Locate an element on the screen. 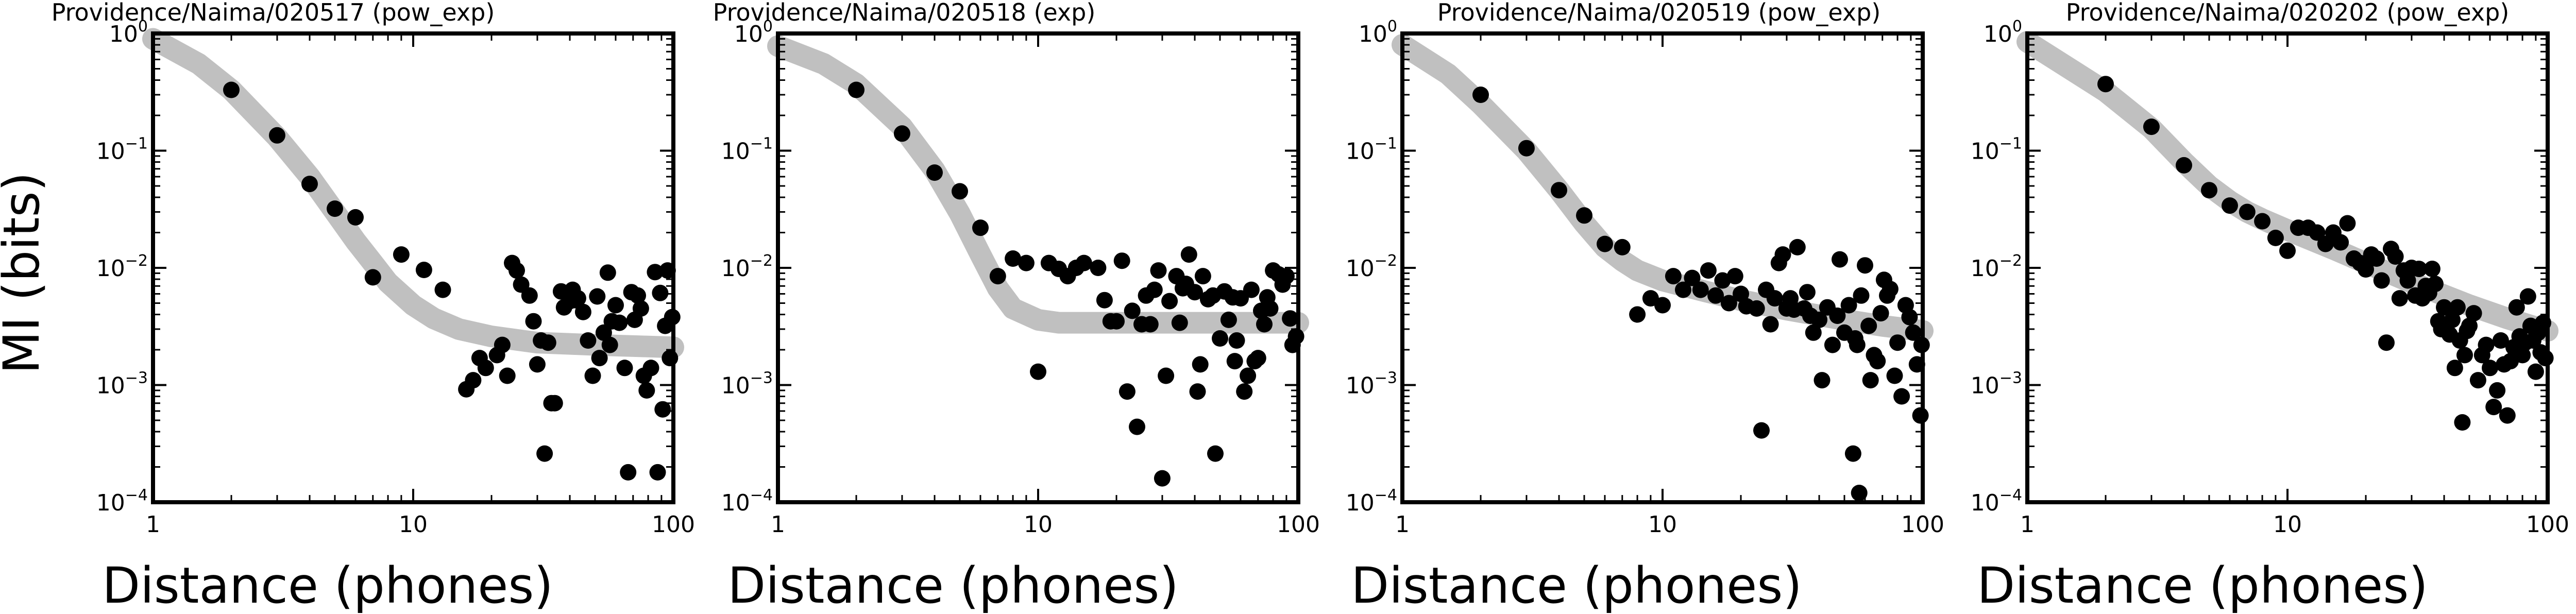  panel-1-y-tick-label: 10⁻¹ is located at coordinates (122, 150).